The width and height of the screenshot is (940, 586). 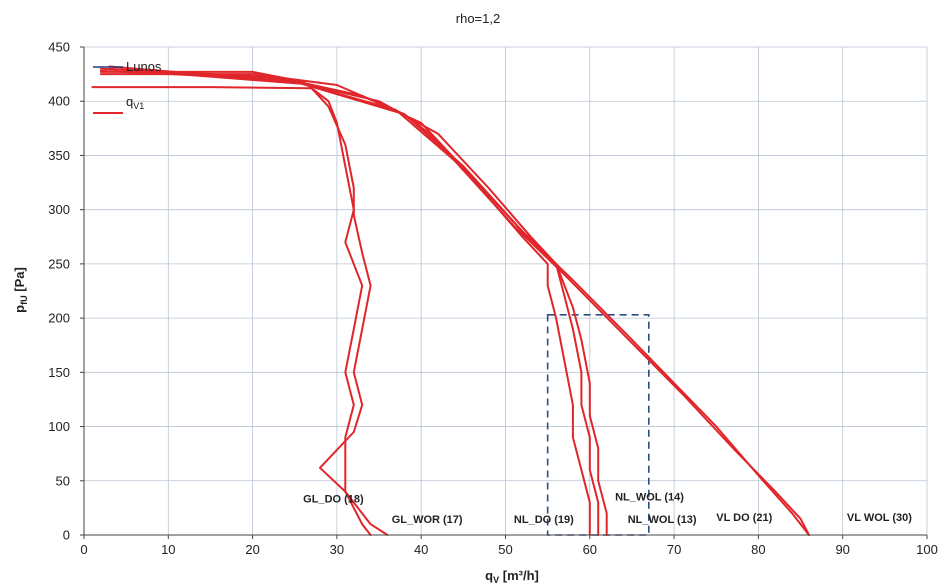 I want to click on series-annotation: VL DO (21), so click(x=744, y=518).